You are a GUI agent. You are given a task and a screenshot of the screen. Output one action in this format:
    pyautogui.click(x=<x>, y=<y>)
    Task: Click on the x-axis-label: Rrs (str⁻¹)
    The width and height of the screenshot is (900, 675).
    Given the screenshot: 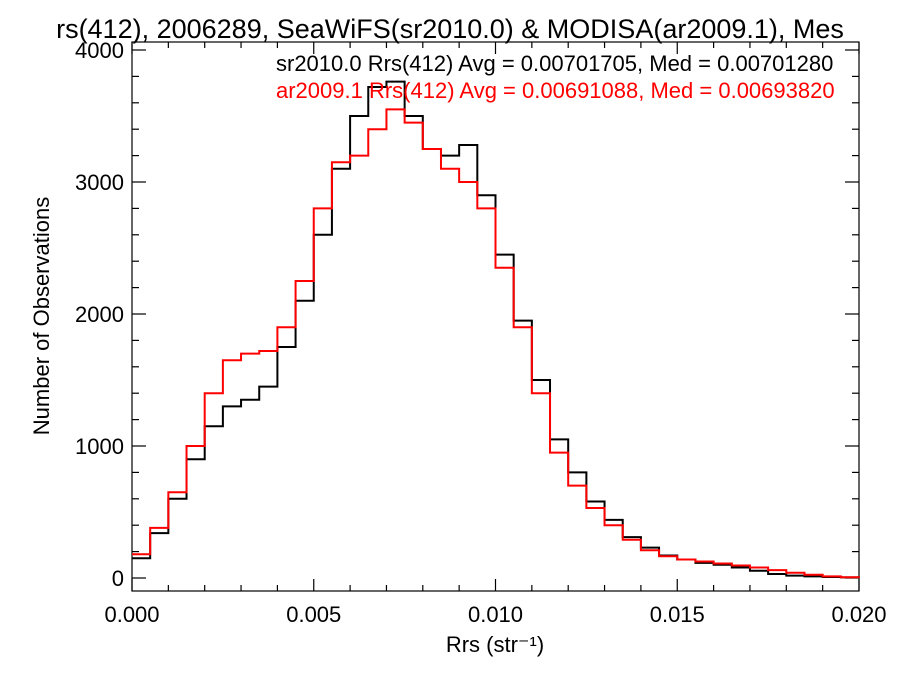 What is the action you would take?
    pyautogui.click(x=495, y=644)
    